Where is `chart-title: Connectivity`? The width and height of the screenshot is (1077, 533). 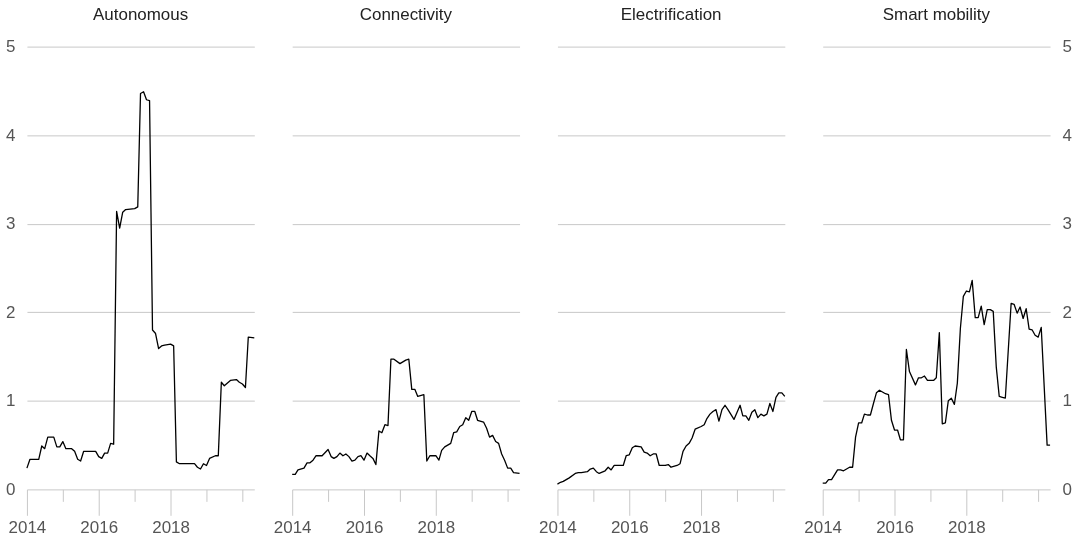
chart-title: Connectivity is located at coordinates (406, 14).